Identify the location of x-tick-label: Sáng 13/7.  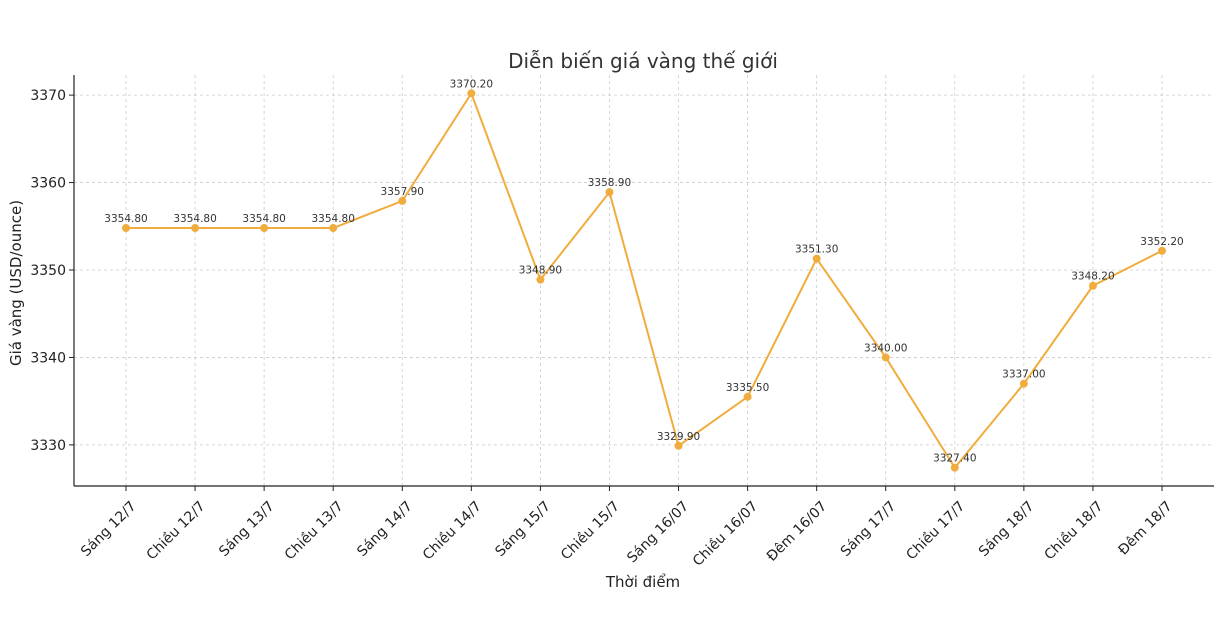
(247, 529).